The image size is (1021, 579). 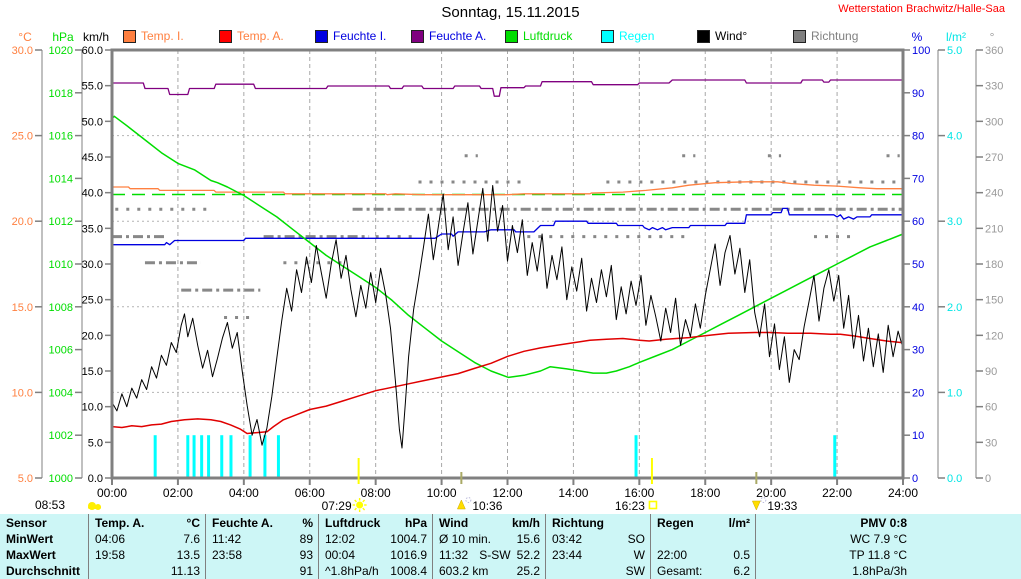 I want to click on cell-dewpoint: TP 11.8 °C, so click(x=878, y=555).